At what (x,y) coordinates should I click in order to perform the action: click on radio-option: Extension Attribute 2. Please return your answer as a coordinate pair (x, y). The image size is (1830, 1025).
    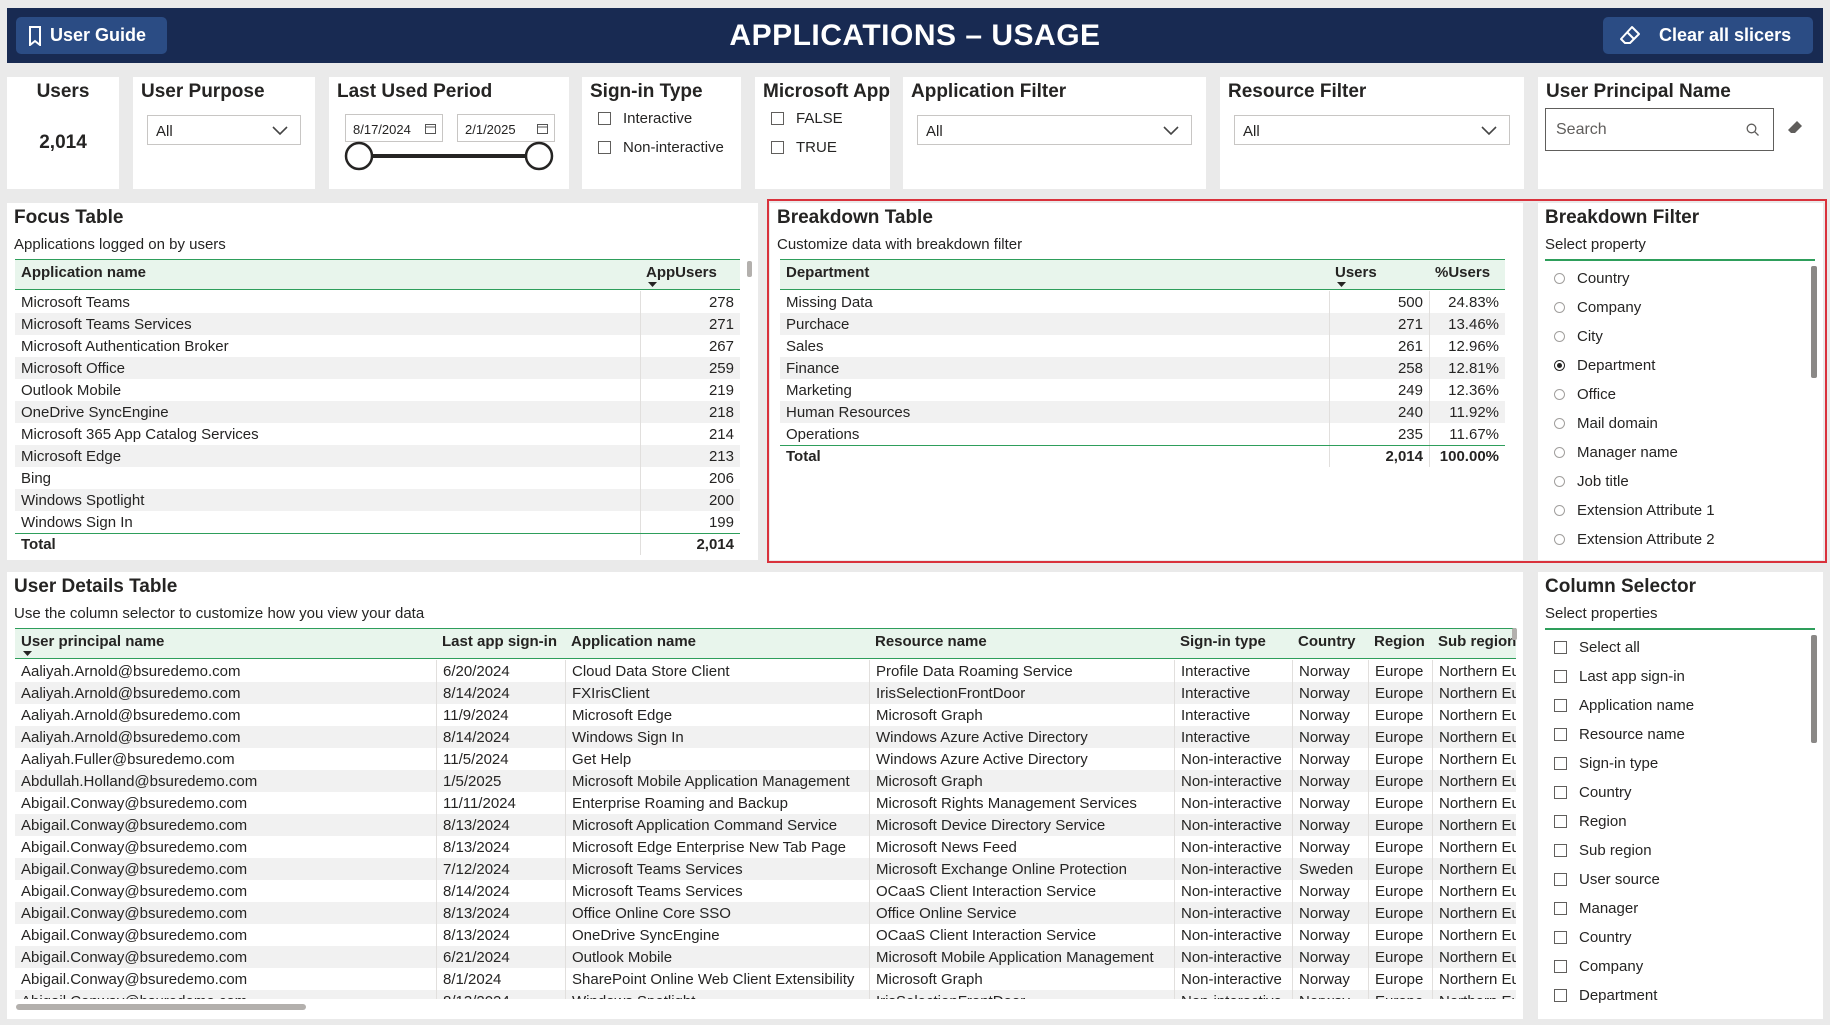
    Looking at the image, I should click on (1634, 539).